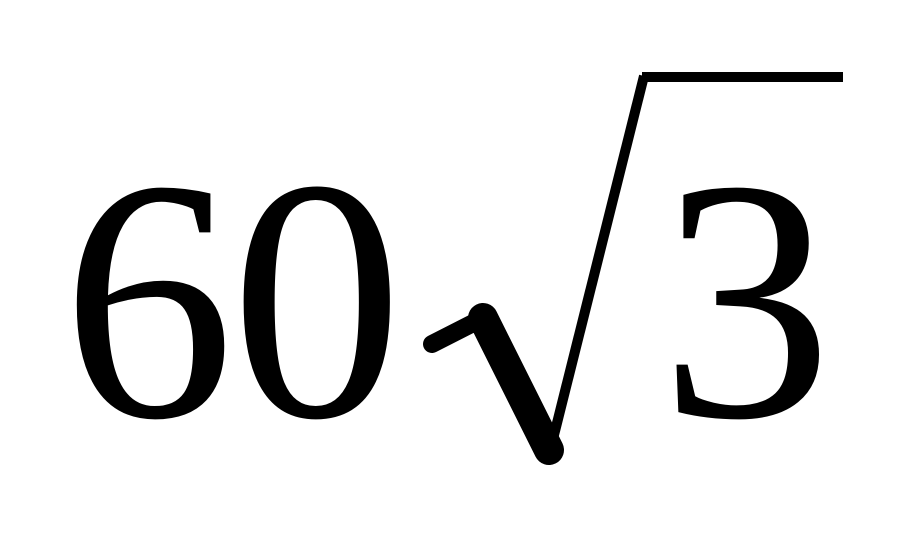  Describe the element at coordinates (746, 300) in the screenshot. I see `radicand: 3` at that location.